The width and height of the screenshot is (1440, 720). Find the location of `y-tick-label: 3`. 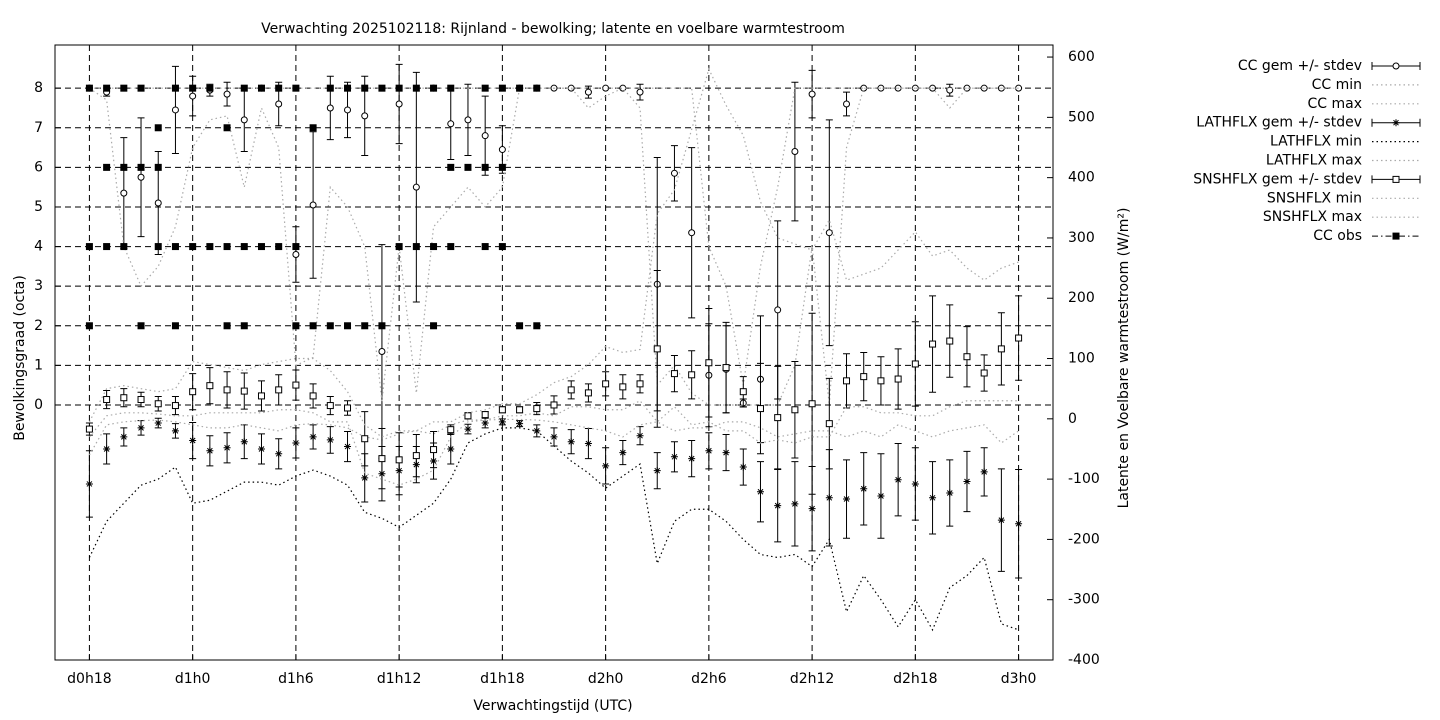

y-tick-label: 3 is located at coordinates (38, 286).